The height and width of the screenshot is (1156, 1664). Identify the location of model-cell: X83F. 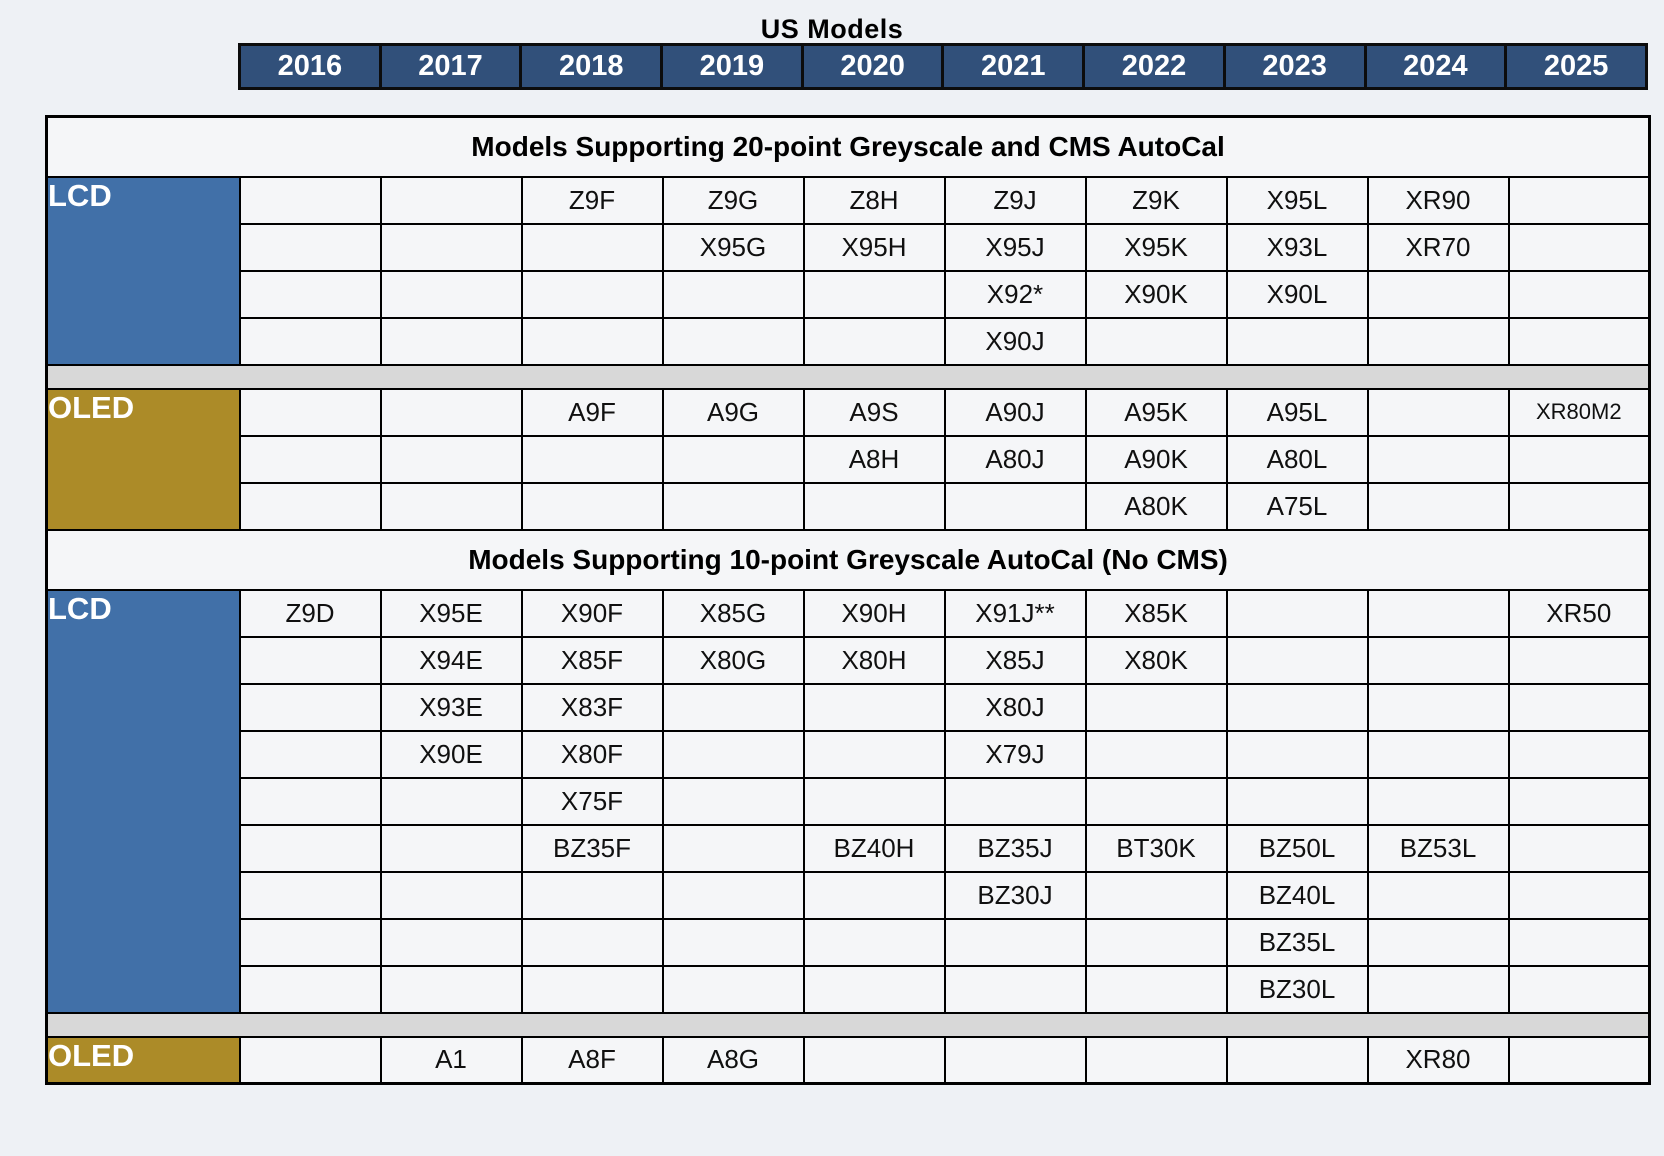
(592, 707).